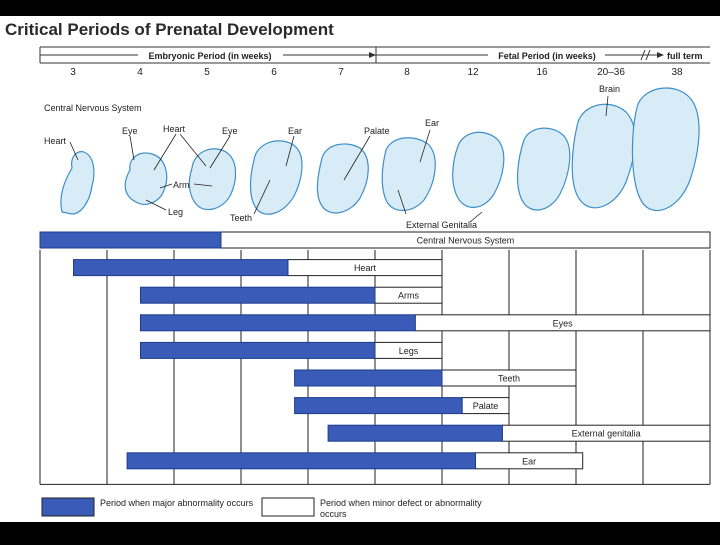 Image resolution: width=720 pixels, height=545 pixels. I want to click on illustration-label-eye2: Eye, so click(230, 131).